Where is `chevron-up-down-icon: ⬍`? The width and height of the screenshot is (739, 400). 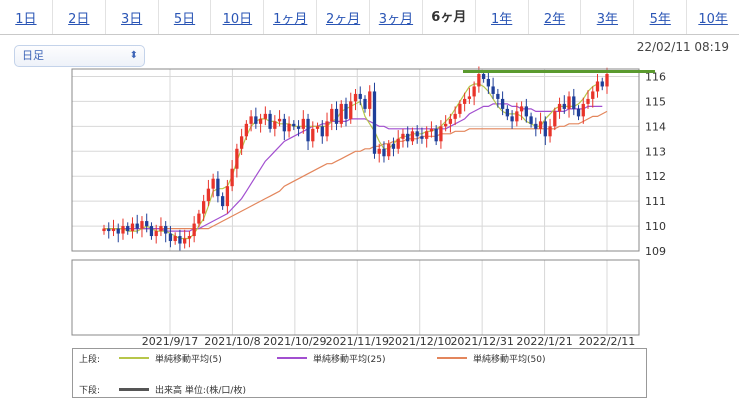
chevron-up-down-icon: ⬍ is located at coordinates (133, 55).